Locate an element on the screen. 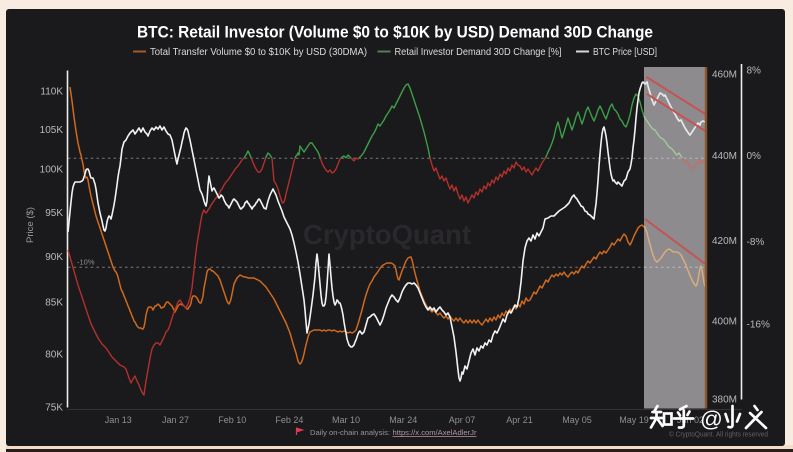 This screenshot has height=452, width=793. svg-text: 85K is located at coordinates (54, 303).